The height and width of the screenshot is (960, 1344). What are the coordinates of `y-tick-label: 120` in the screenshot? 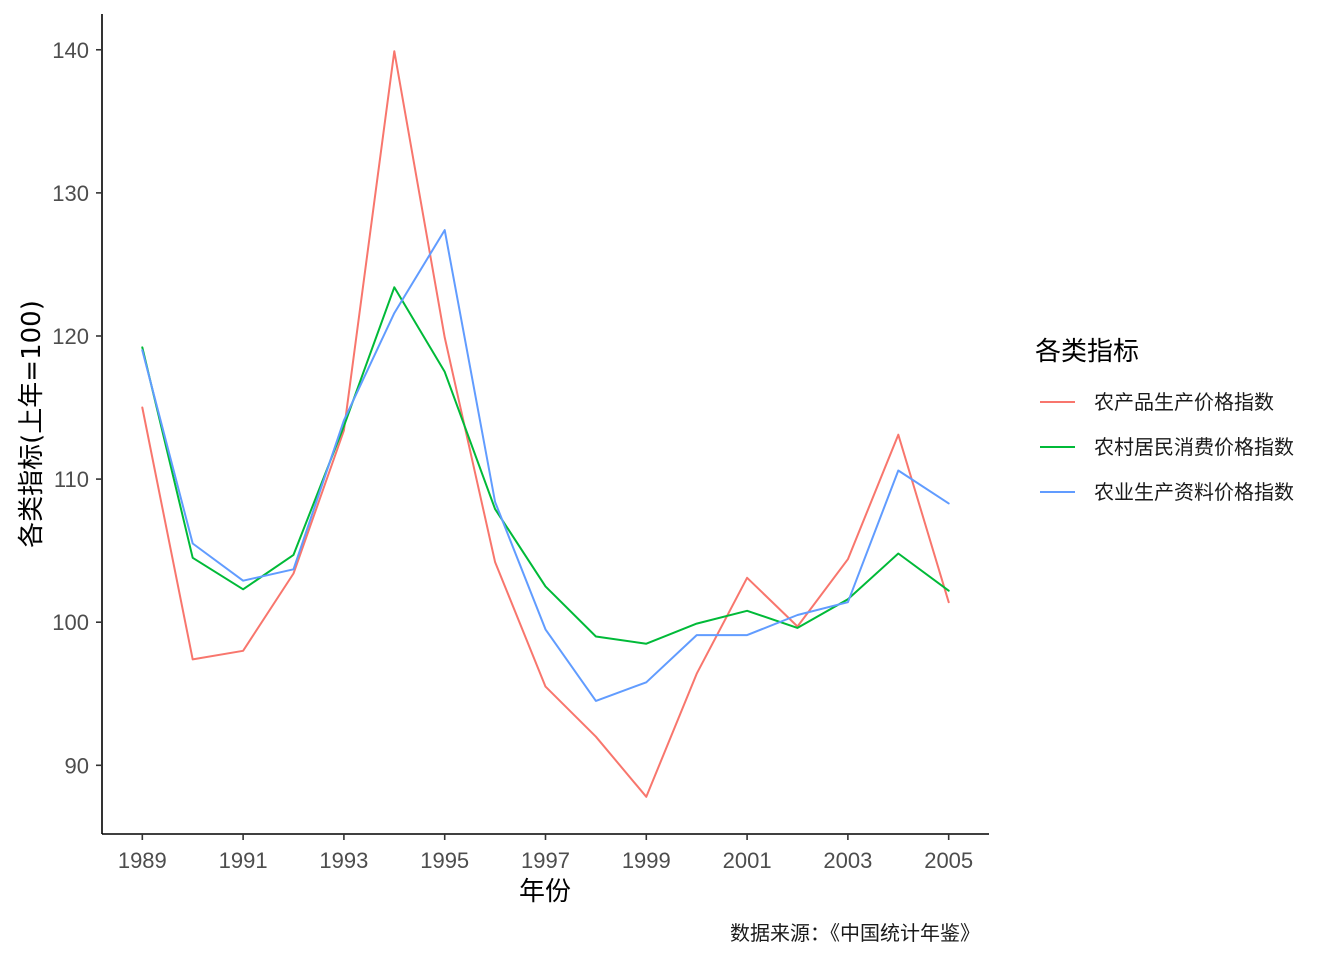 It's located at (70, 336).